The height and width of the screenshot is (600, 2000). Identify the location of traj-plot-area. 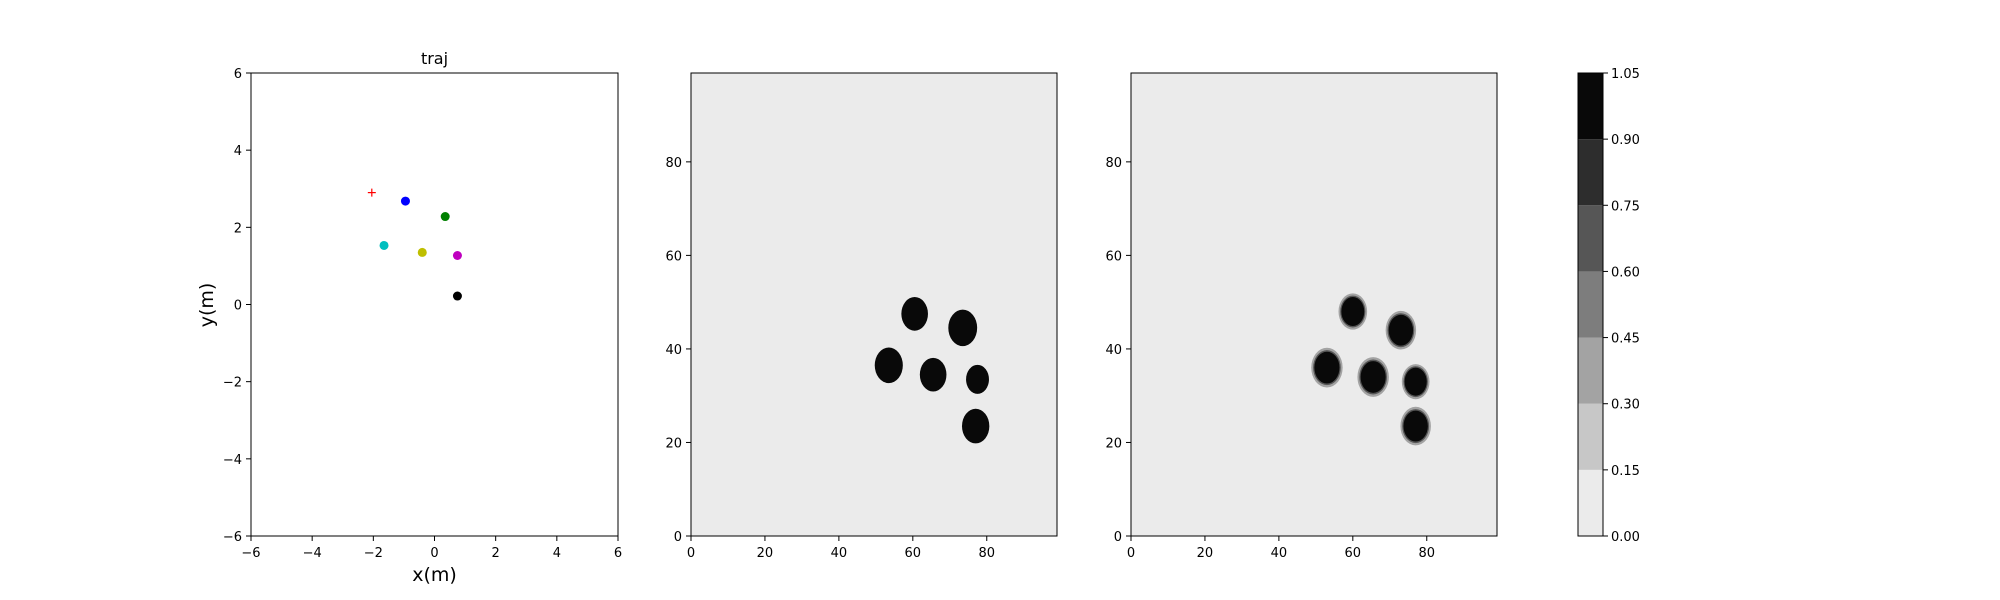
(434, 304).